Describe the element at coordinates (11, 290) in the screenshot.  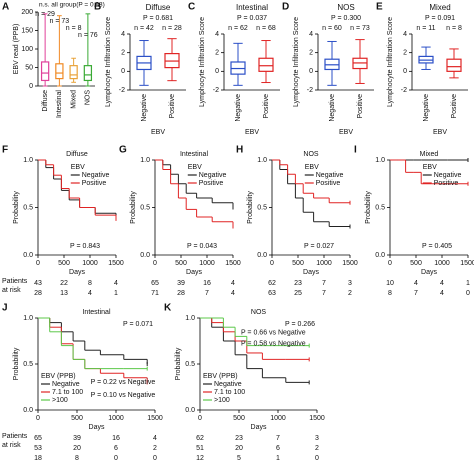
I see `risk-label: at risk` at that location.